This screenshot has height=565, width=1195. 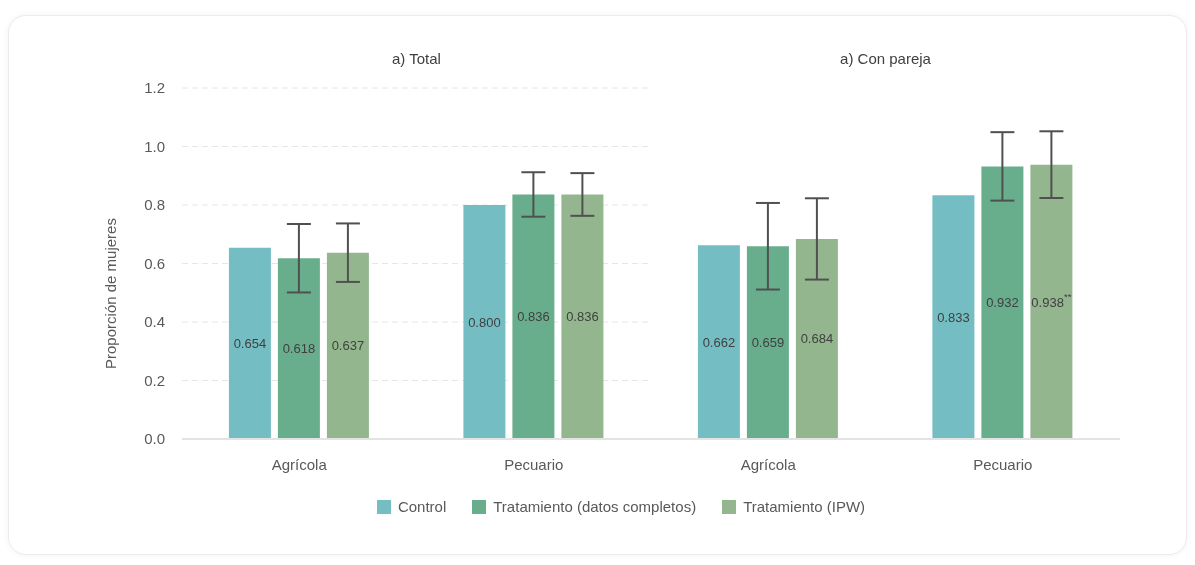 I want to click on y-tick-label: 1.0, so click(x=154, y=146).